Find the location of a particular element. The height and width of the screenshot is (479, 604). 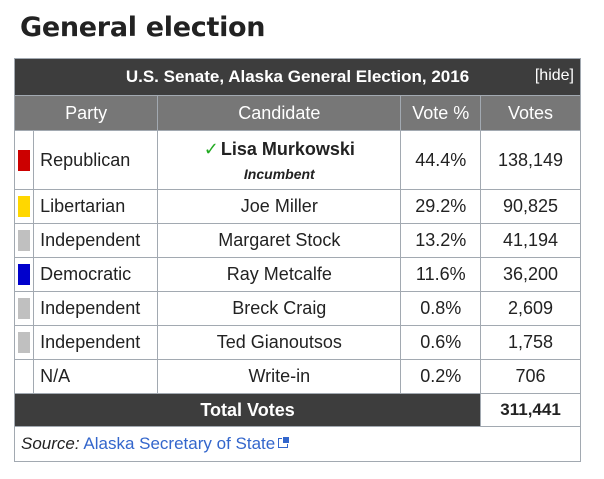

vote-pct: 0.8% is located at coordinates (441, 308).